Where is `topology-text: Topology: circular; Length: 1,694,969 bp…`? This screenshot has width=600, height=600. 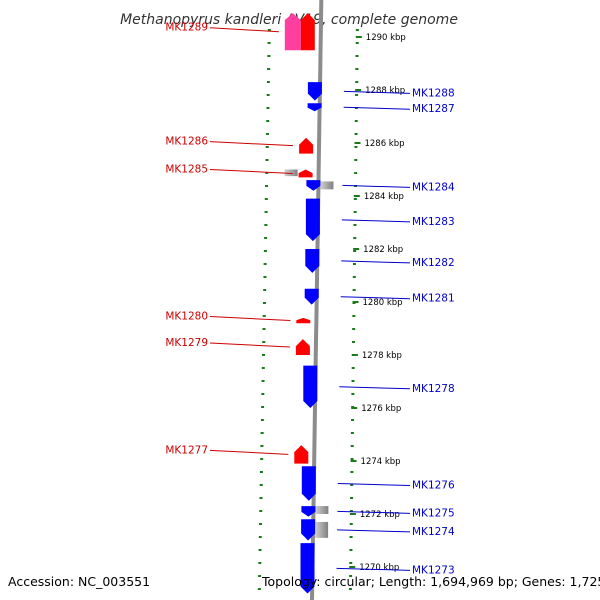
topology-text: Topology: circular; Length: 1,694,969 bp… is located at coordinates (430, 581).